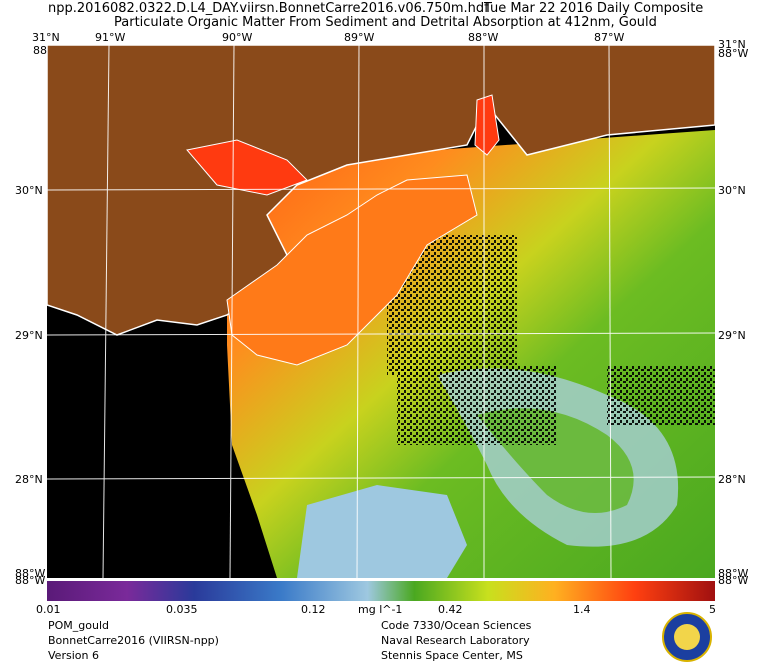  What do you see at coordinates (733, 580) in the screenshot?
I see `bottom-right-lon-label: 88°W` at bounding box center [733, 580].